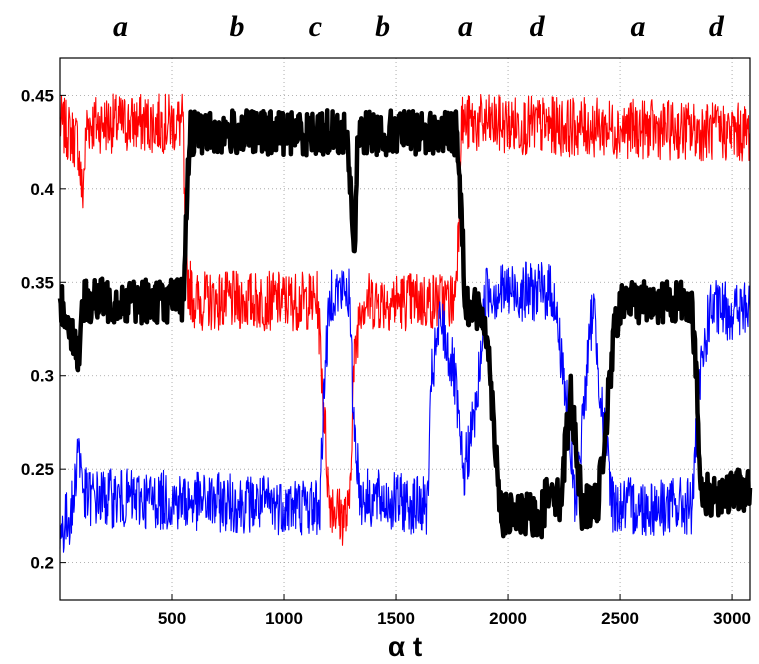  Describe the element at coordinates (732, 618) in the screenshot. I see `x-tick-label: 3000` at that location.